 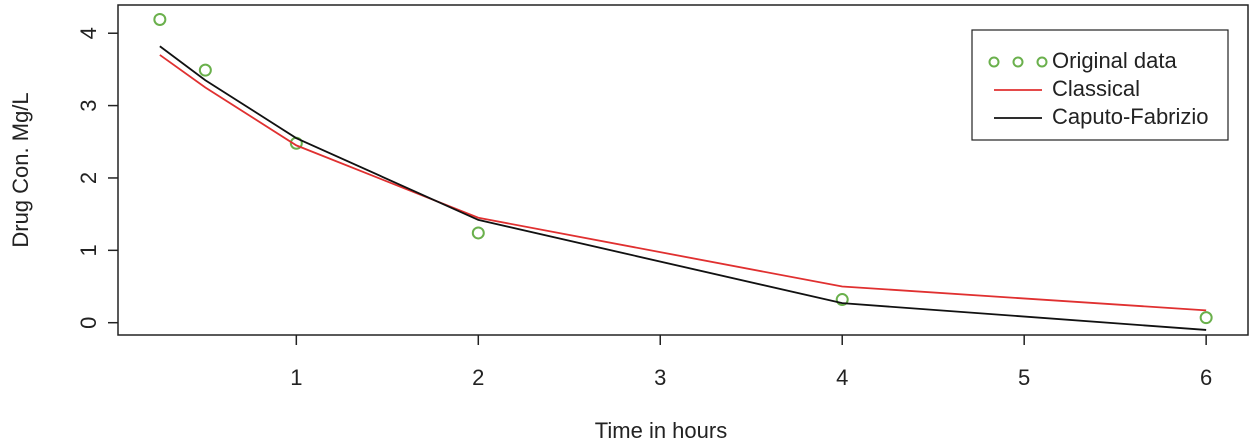 I want to click on legend-label: Caputo-Fabrizio, so click(x=1130, y=116).